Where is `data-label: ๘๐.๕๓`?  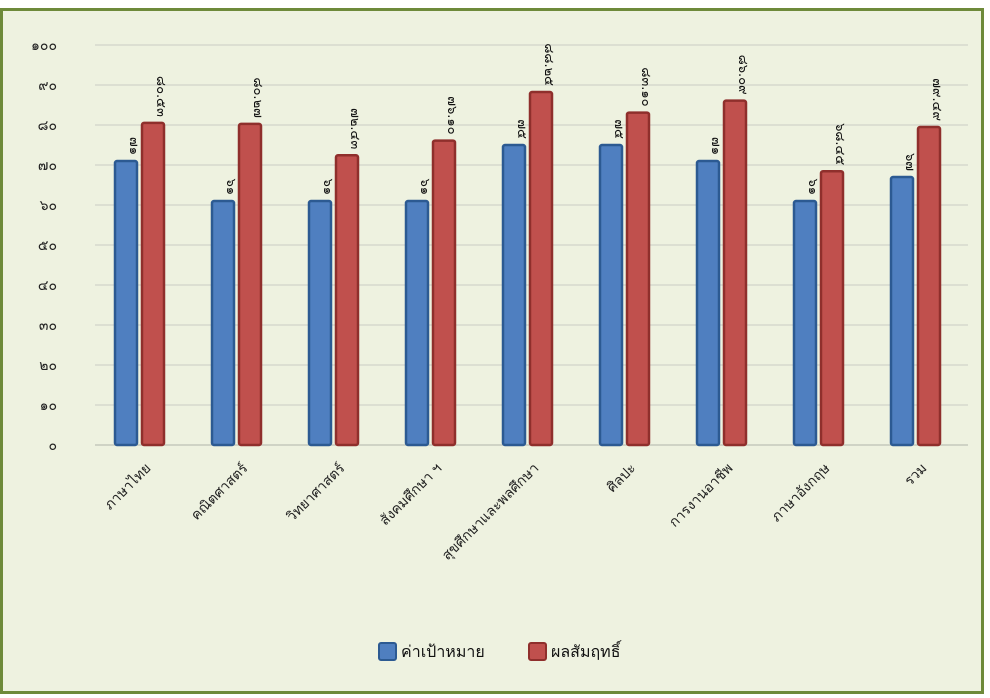 data-label: ๘๐.๕๓ is located at coordinates (160, 96).